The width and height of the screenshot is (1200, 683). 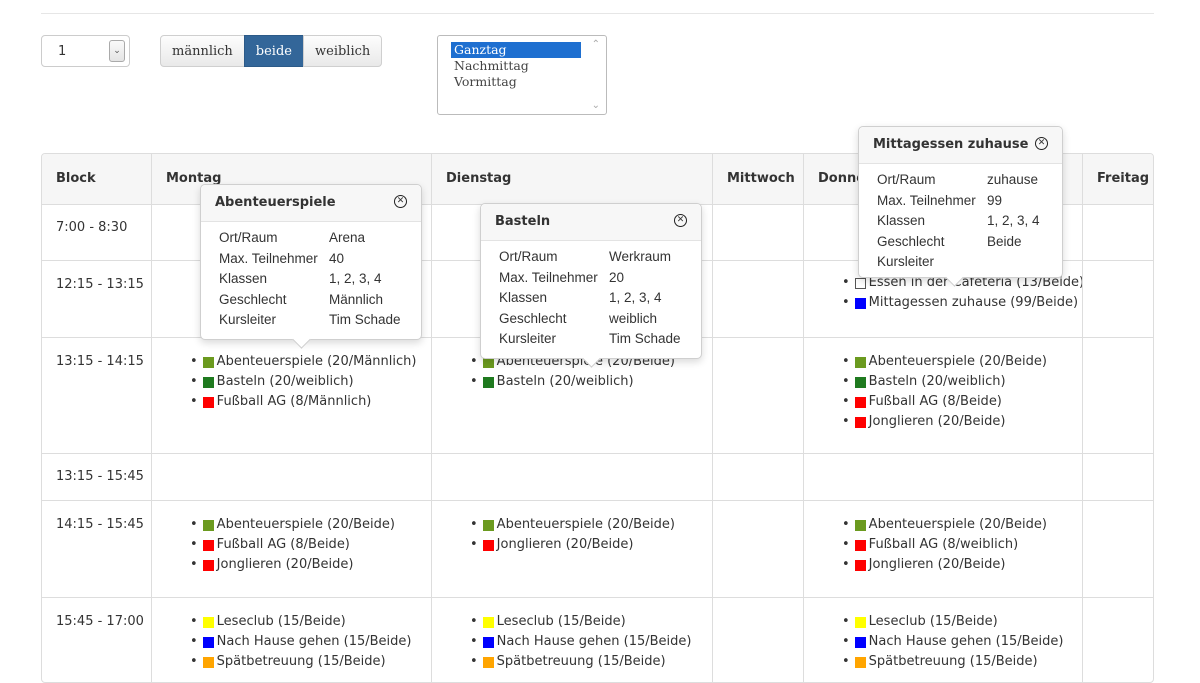 What do you see at coordinates (92, 227) in the screenshot?
I see `block-time: 7:00 - 8:30` at bounding box center [92, 227].